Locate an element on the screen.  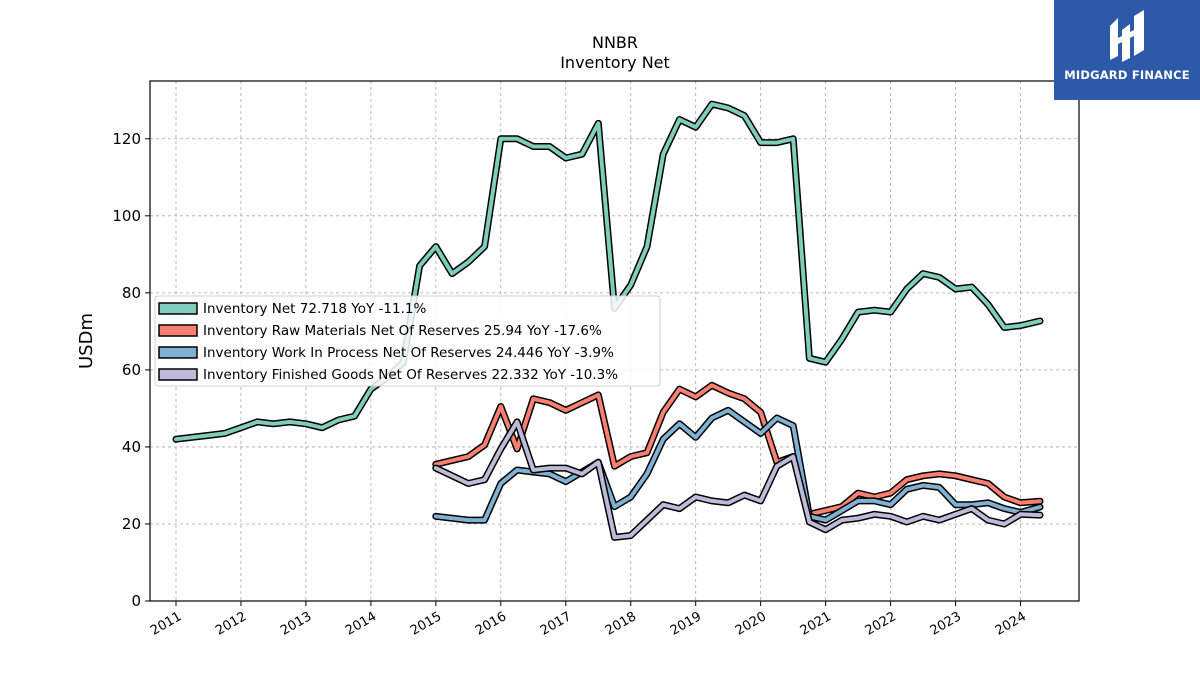
y-tick-label: 20 is located at coordinates (131, 524).